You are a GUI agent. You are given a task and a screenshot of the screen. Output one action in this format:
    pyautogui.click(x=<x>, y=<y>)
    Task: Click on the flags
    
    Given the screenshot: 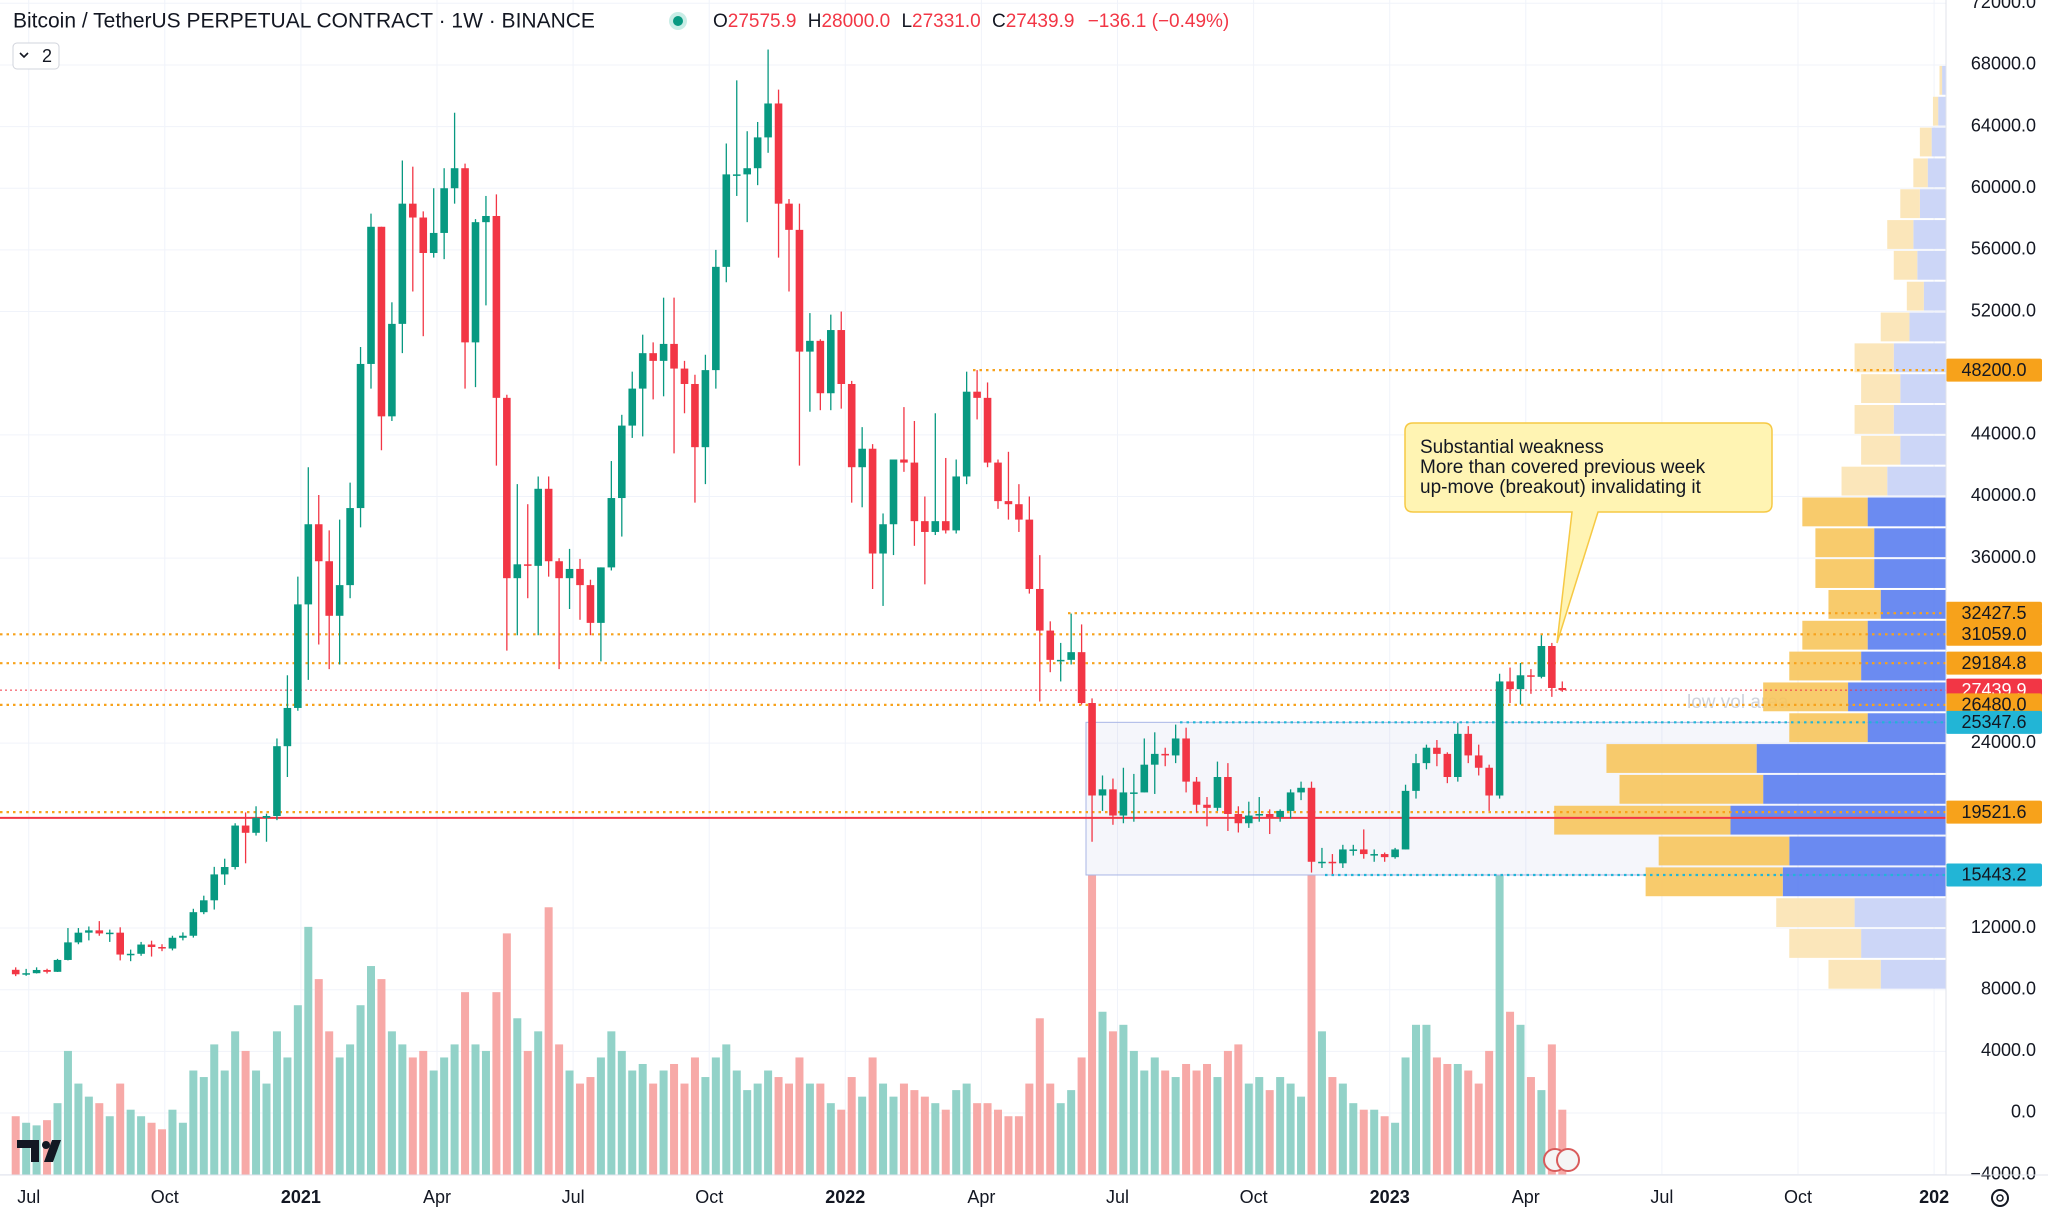 What is the action you would take?
    pyautogui.click(x=1561, y=1160)
    